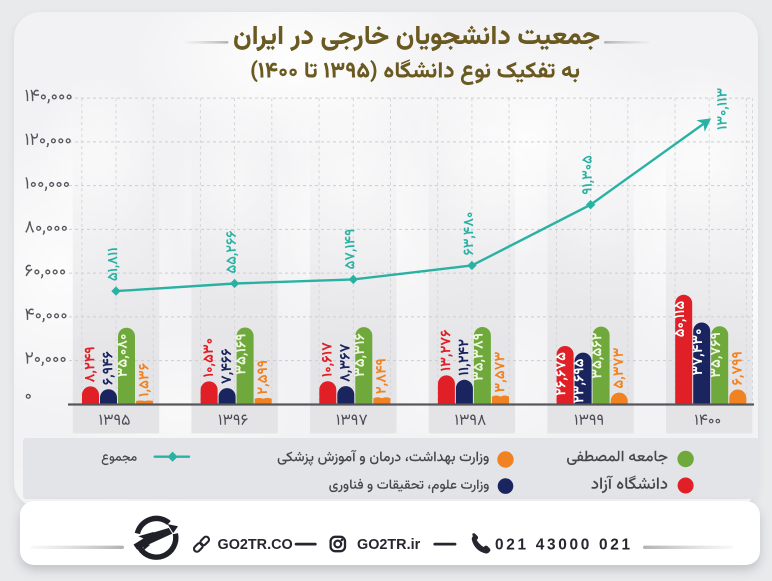  What do you see at coordinates (564, 544) in the screenshot?
I see `svg-text: 021 43000 021` at bounding box center [564, 544].